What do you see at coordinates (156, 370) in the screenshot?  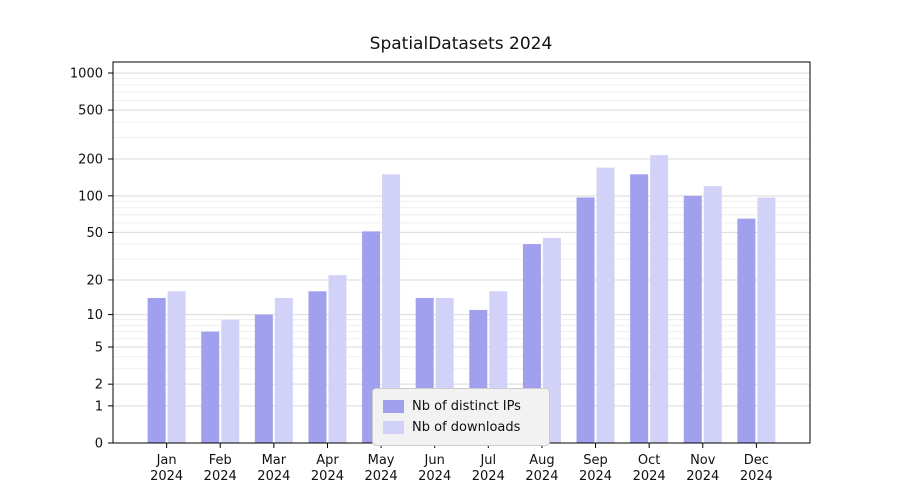 I see `bar-distinct-ips-Jan` at bounding box center [156, 370].